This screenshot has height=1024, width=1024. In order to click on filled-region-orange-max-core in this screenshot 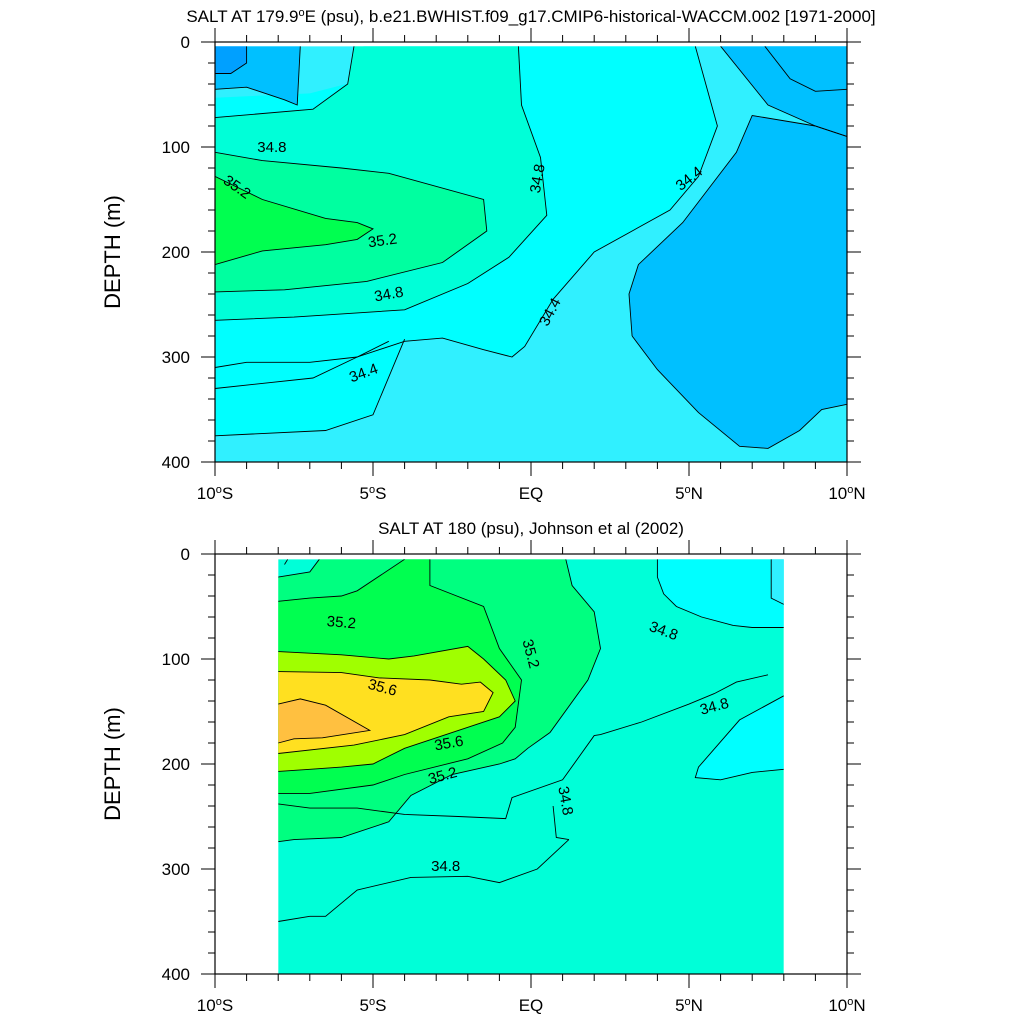, I will do `click(324, 720)`.